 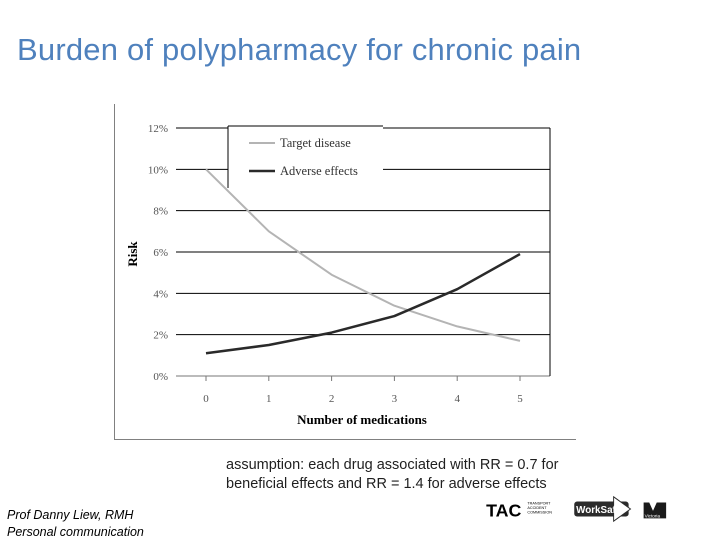 I want to click on x-tick-label: 2, so click(x=332, y=399).